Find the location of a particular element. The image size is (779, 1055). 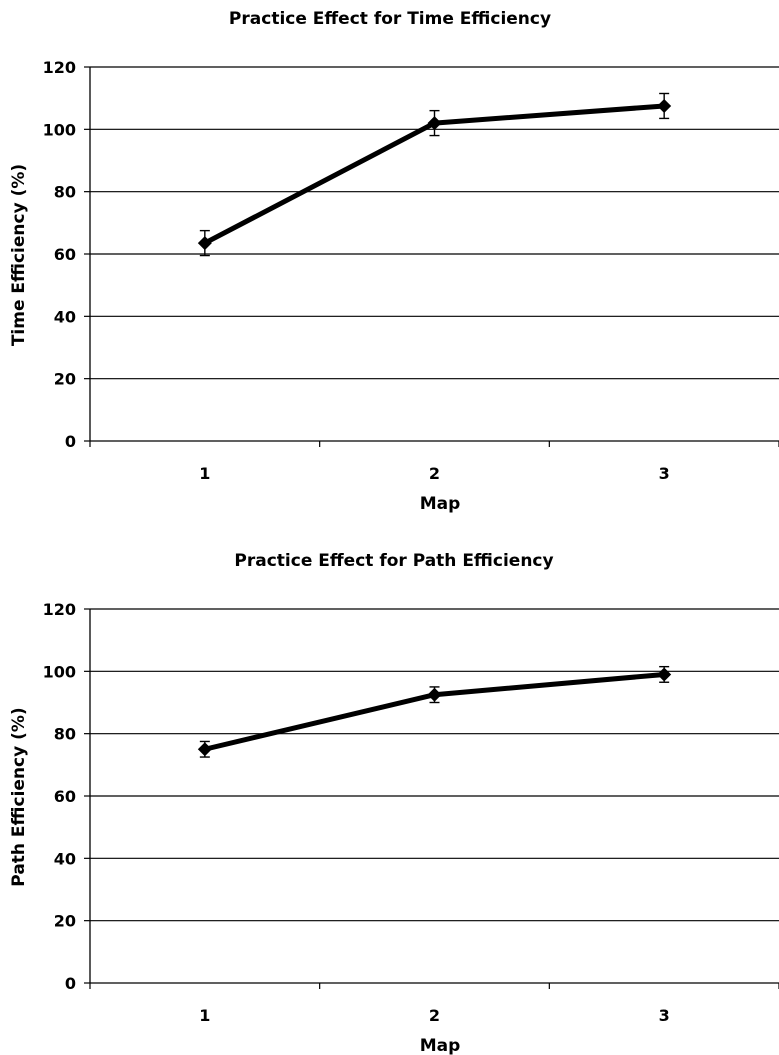

chart-title: Practice Effect for Path Efficiency is located at coordinates (393, 561).